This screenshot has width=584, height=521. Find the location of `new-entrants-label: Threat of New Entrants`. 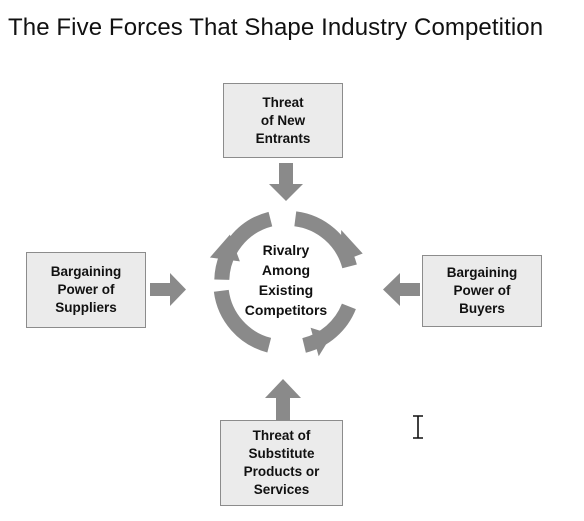

new-entrants-label: Threat of New Entrants is located at coordinates (283, 120).